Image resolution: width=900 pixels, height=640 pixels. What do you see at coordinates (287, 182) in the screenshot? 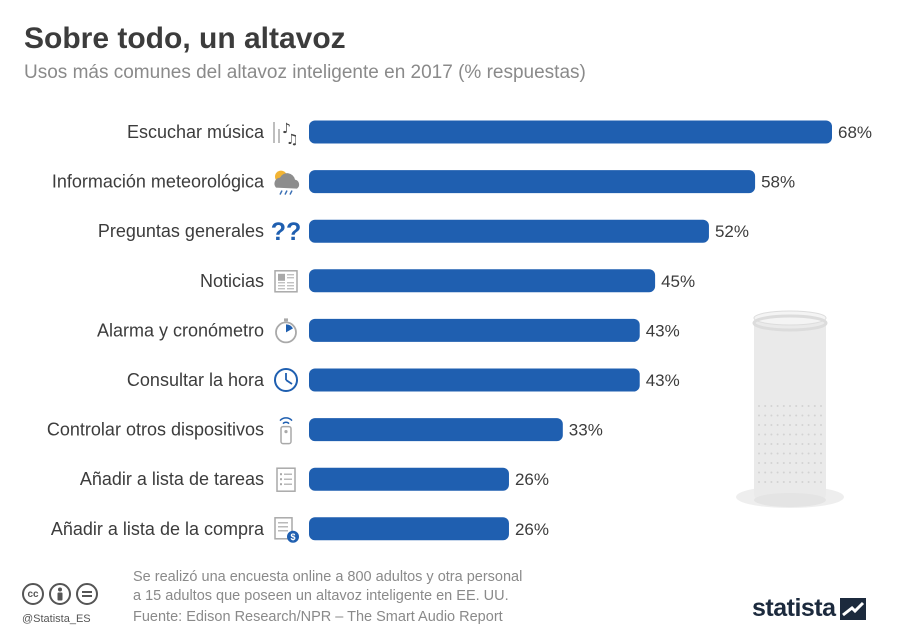
I see `weather-icon` at bounding box center [287, 182].